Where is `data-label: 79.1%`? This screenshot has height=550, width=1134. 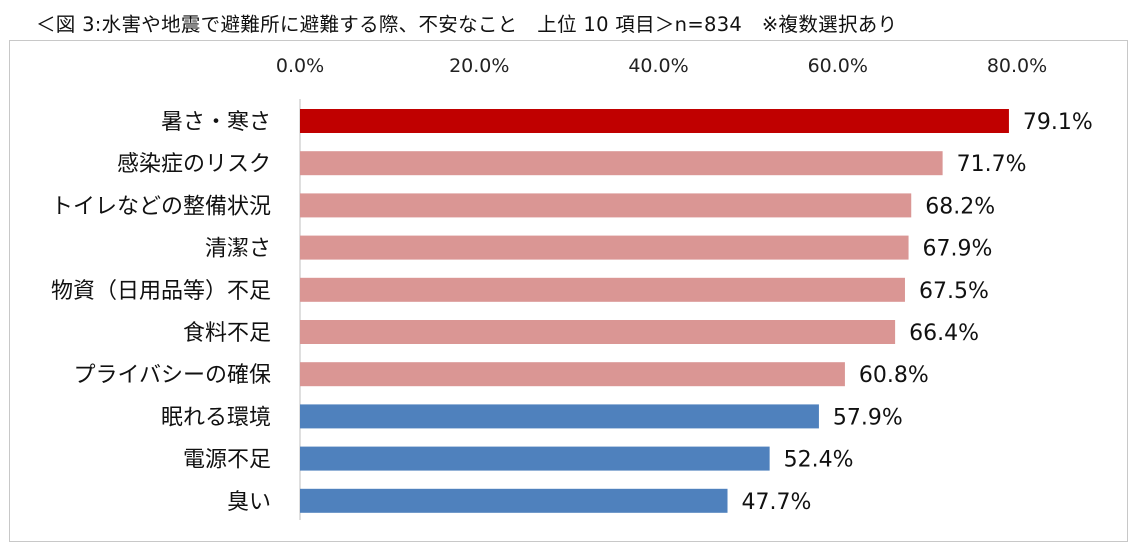
data-label: 79.1% is located at coordinates (1058, 122).